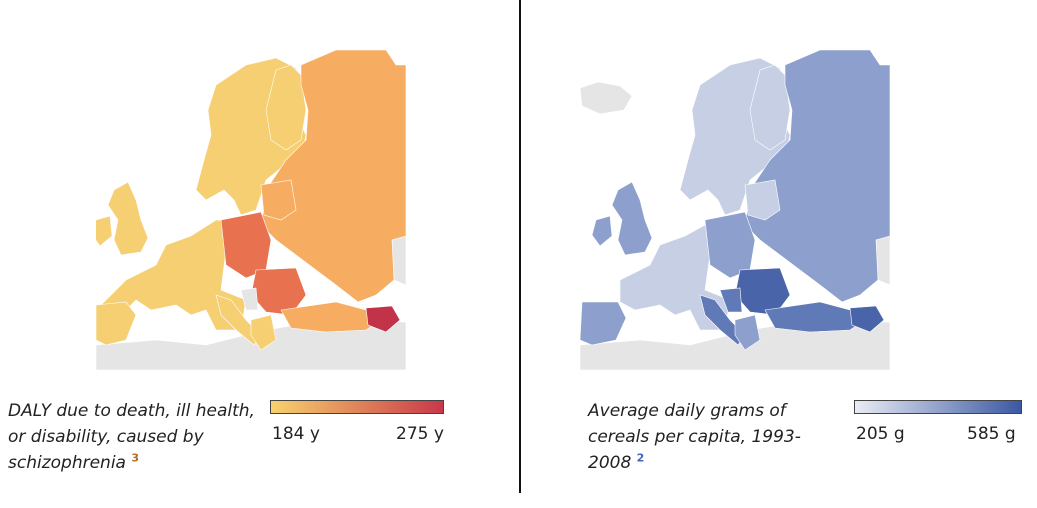 Image resolution: width=1037 pixels, height=508 pixels. I want to click on no-data-region-balkans, so click(249, 299).